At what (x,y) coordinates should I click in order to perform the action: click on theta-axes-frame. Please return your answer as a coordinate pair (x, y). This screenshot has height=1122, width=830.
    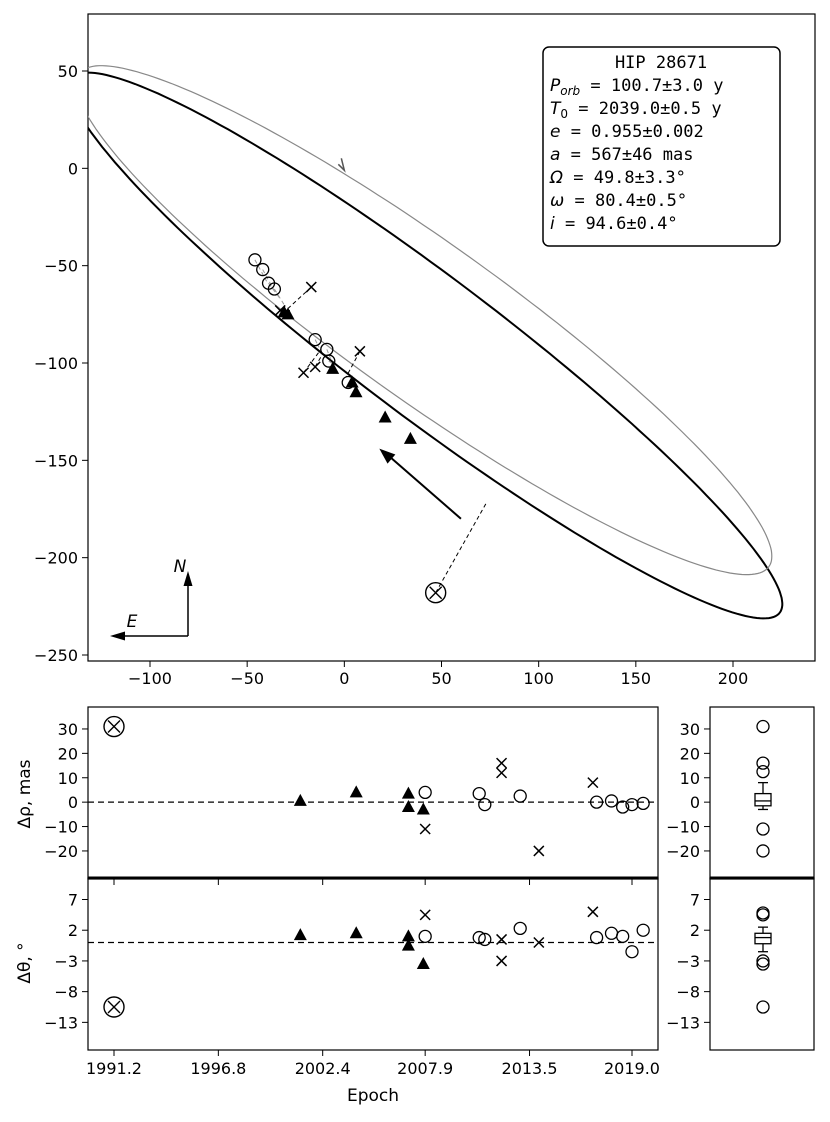
    Looking at the image, I should click on (373, 964).